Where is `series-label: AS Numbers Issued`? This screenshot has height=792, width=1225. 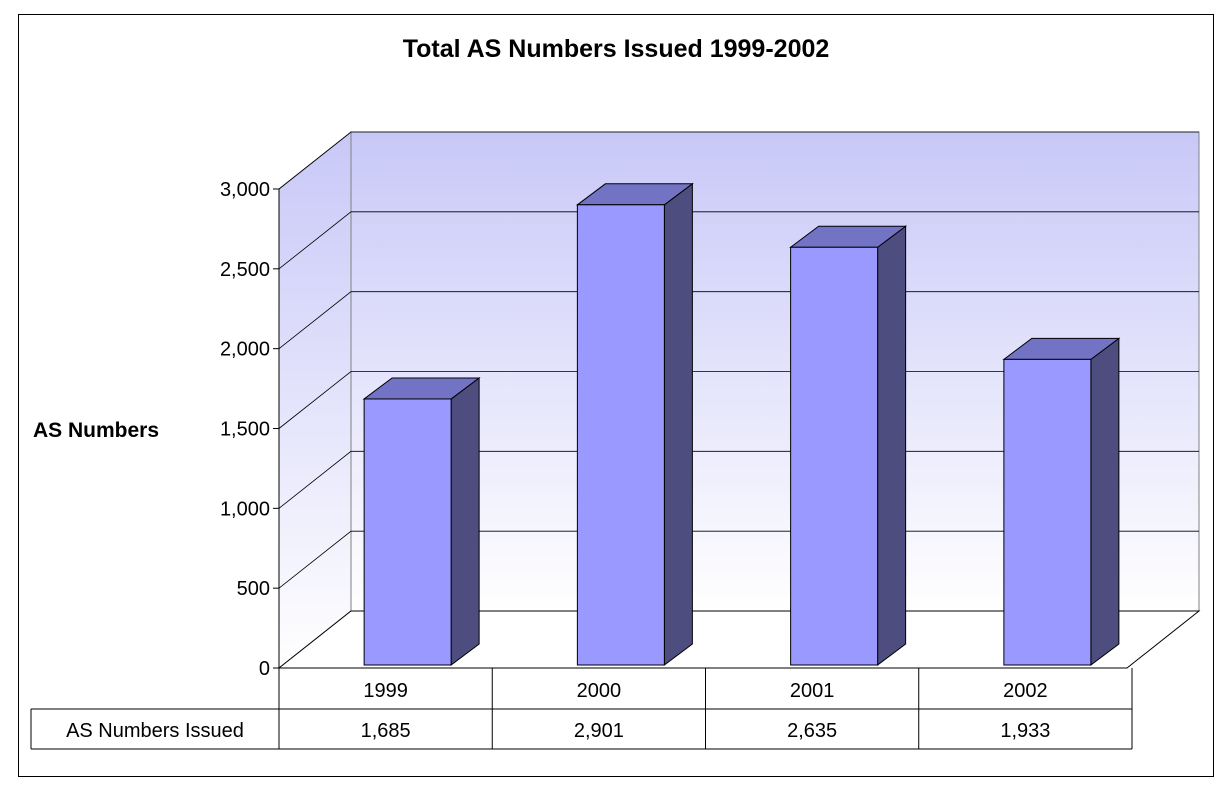
series-label: AS Numbers Issued is located at coordinates (155, 731).